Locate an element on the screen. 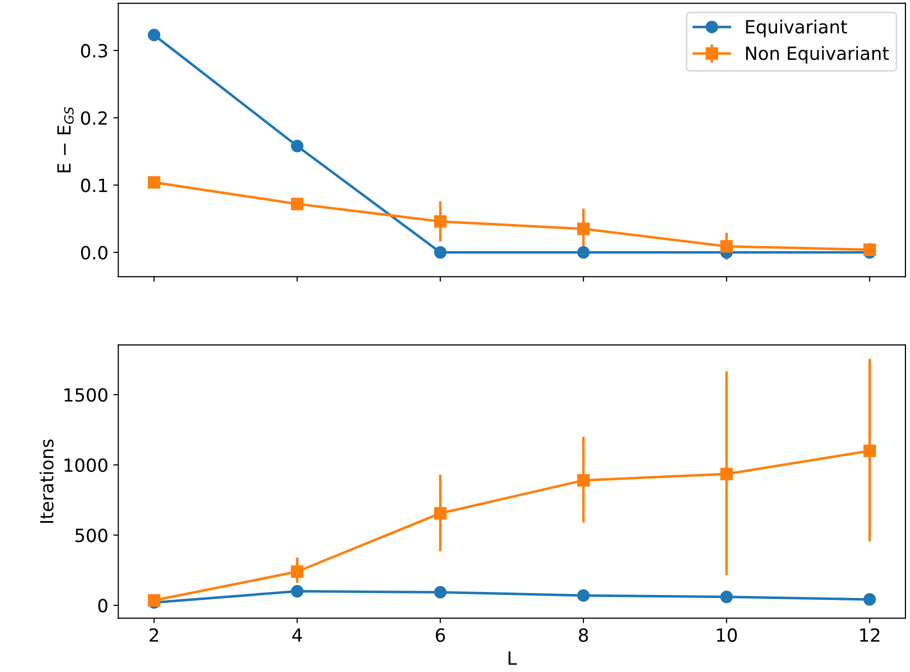 The height and width of the screenshot is (672, 910). x-tick-label: 6 is located at coordinates (440, 635).